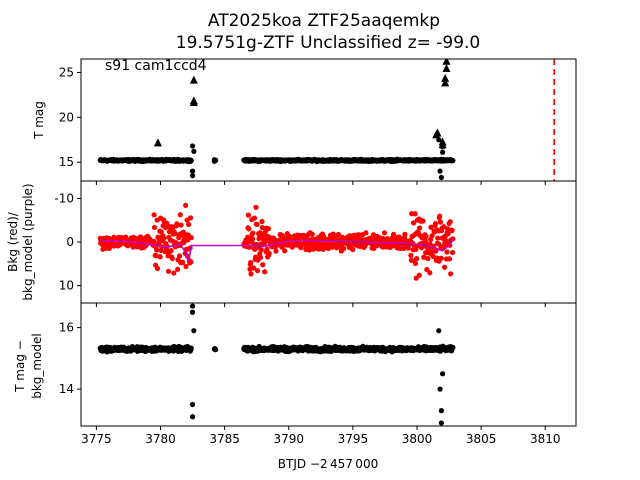 The height and width of the screenshot is (480, 640). What do you see at coordinates (28, 241) in the screenshot?
I see `middle-y-axis-label-line2: bkg_model (purple)` at bounding box center [28, 241].